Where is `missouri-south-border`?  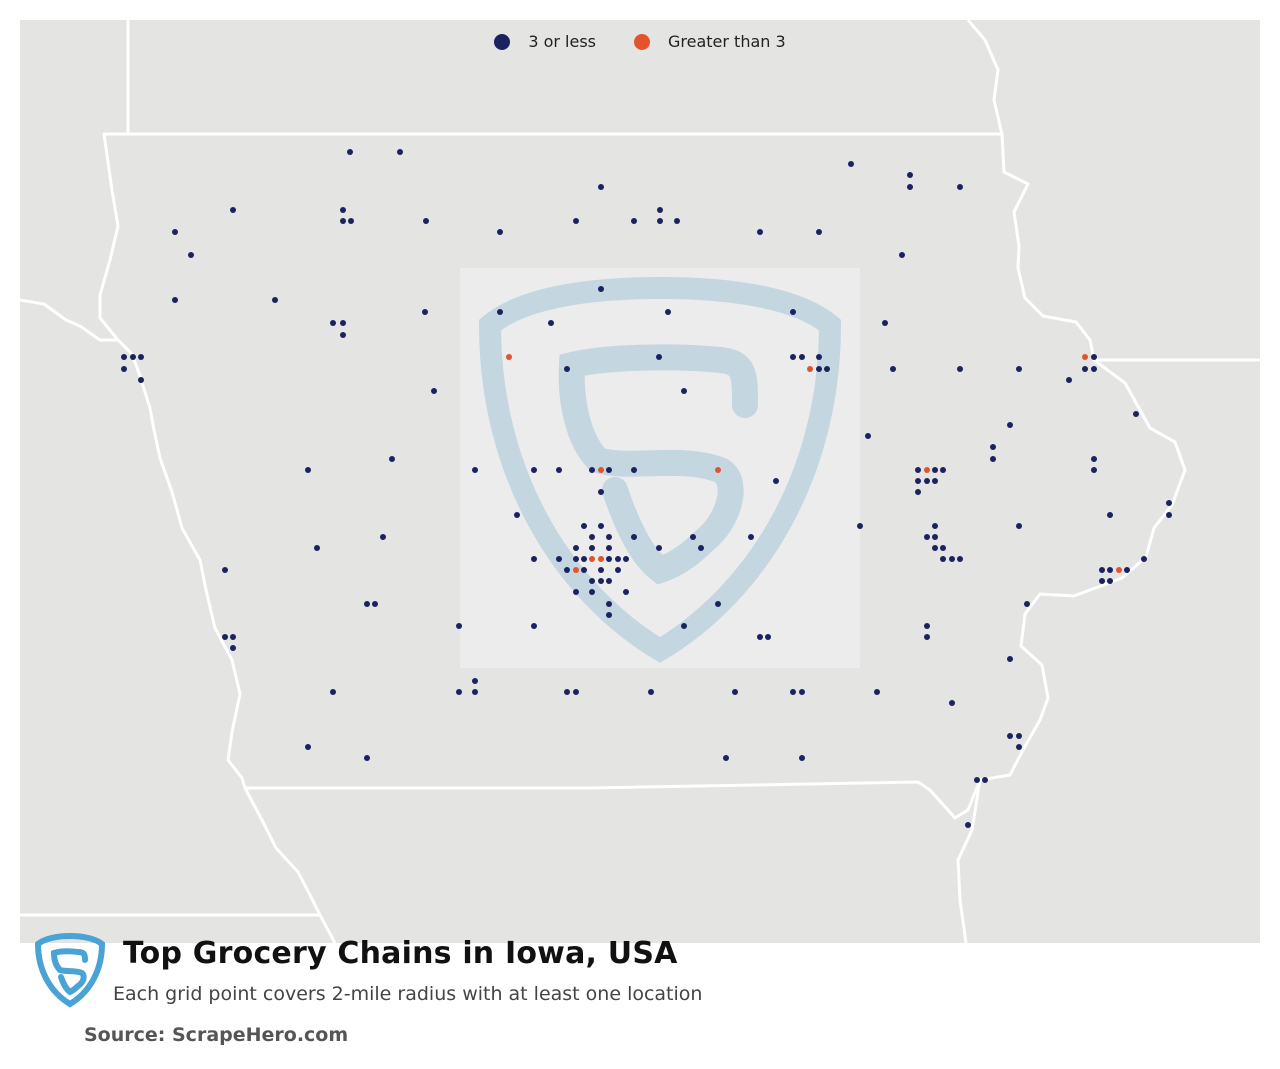 missouri-south-border is located at coordinates (969, 861).